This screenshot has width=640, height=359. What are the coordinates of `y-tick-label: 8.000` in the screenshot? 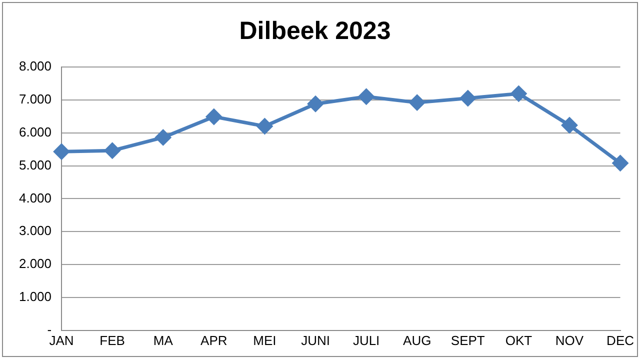 It's located at (35, 66).